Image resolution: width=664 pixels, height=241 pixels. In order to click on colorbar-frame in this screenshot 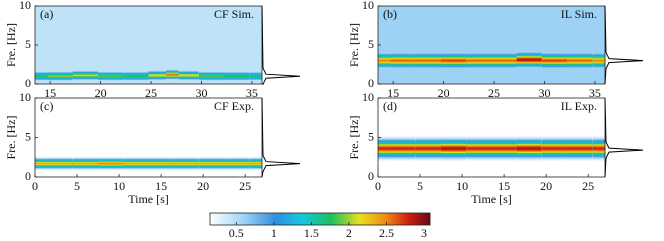, I will do `click(320, 219)`.